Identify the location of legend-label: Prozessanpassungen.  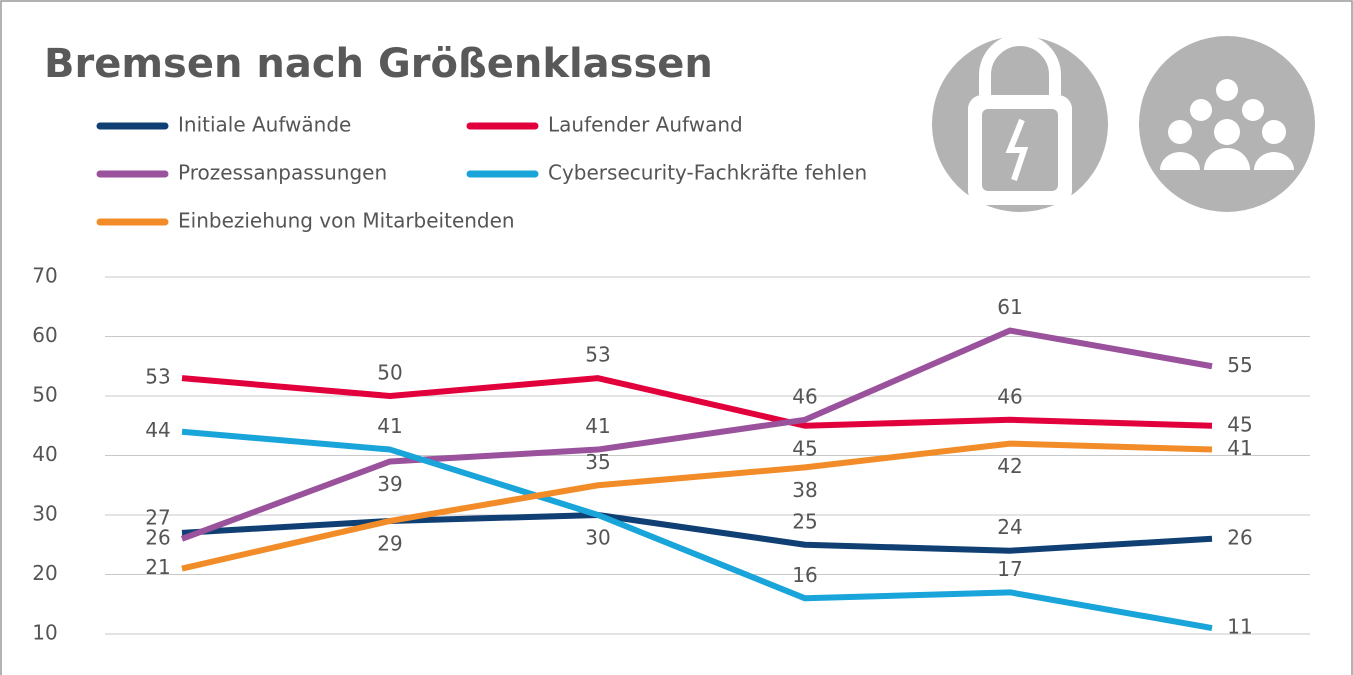
(282, 173).